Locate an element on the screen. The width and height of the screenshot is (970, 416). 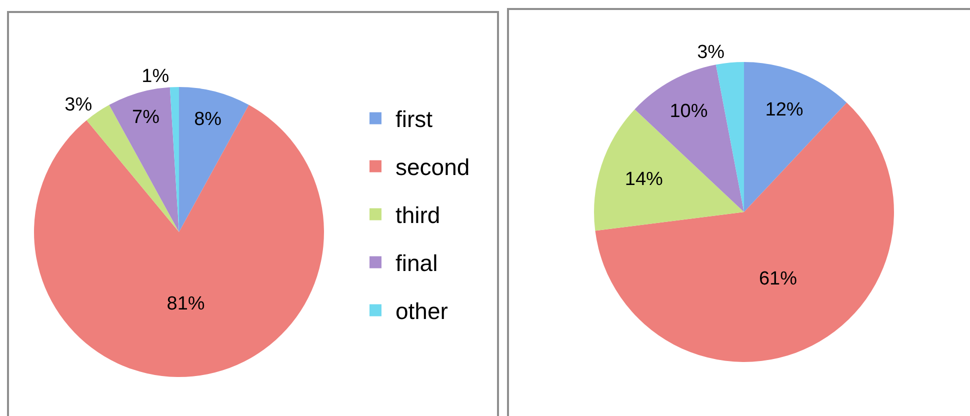
data-label: 7% is located at coordinates (146, 117).